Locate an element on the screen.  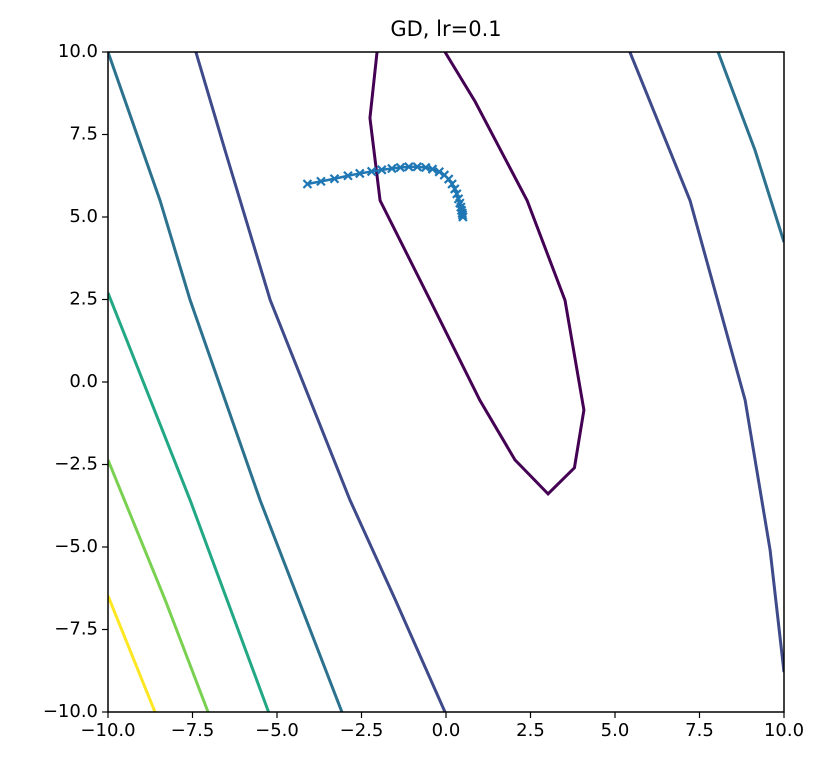
x-tick-label: −10.0 is located at coordinates (107, 730).